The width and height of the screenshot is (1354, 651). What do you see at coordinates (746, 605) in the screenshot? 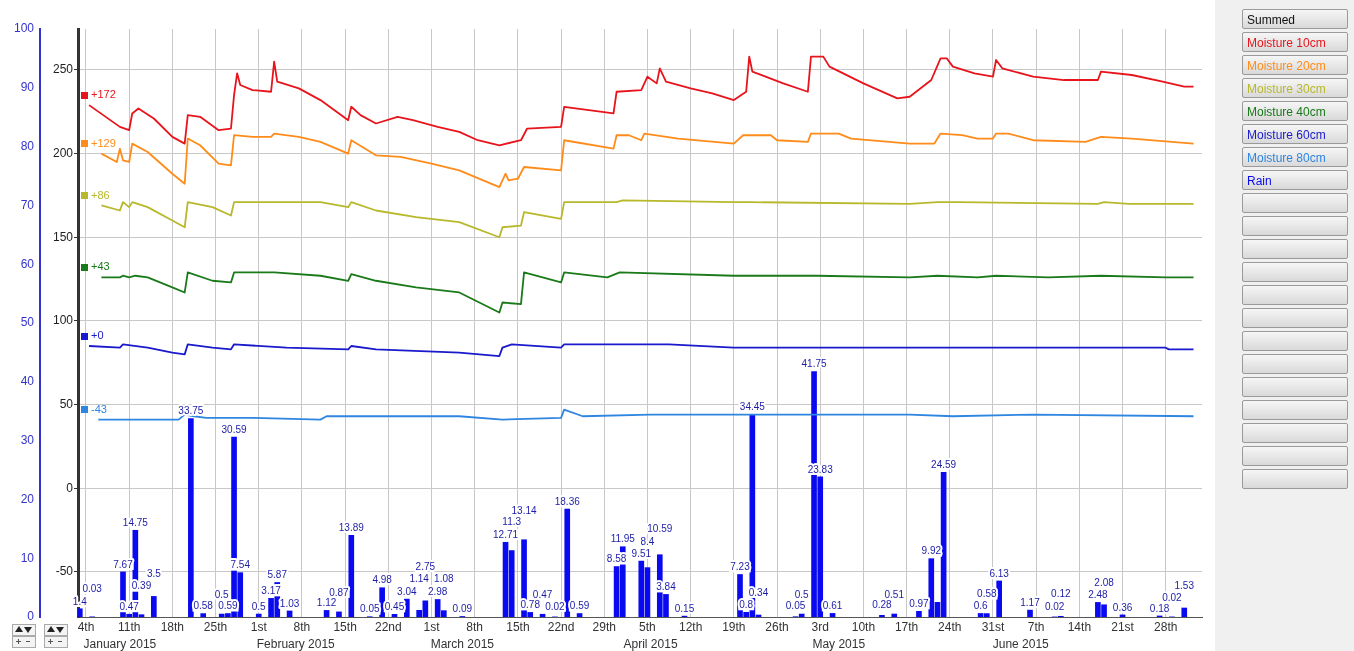
I see `data-label: 0.8` at bounding box center [746, 605].